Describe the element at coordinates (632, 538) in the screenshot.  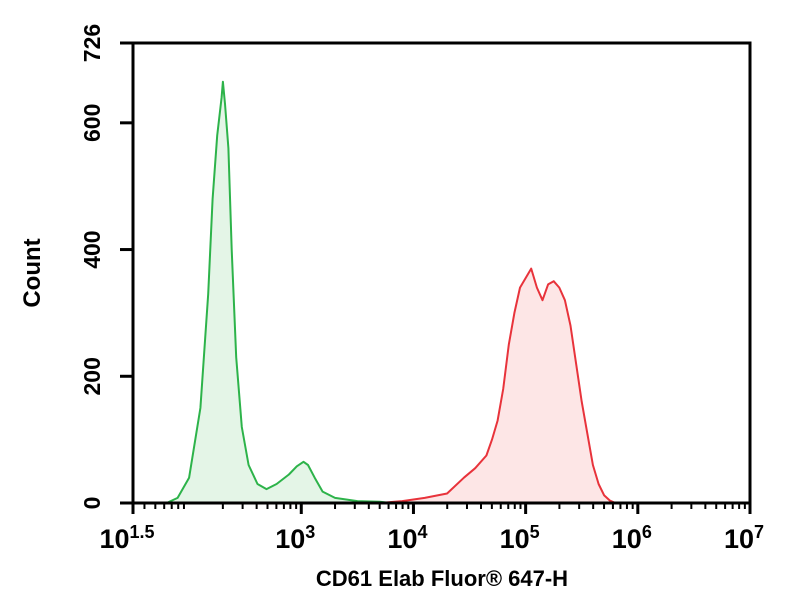
I see `x-tick-label-4: 10⁶` at that location.